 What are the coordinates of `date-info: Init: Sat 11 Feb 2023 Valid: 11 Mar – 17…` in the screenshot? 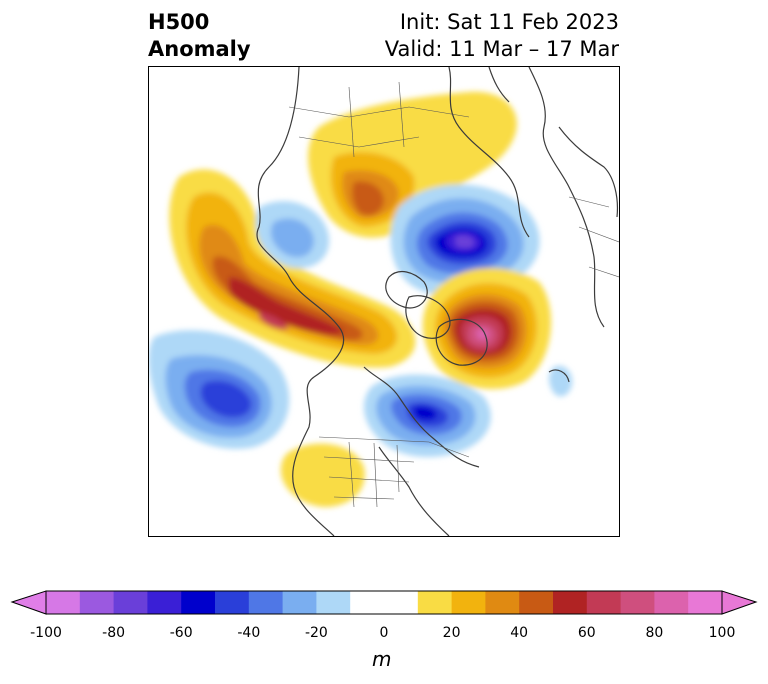 It's located at (502, 36).